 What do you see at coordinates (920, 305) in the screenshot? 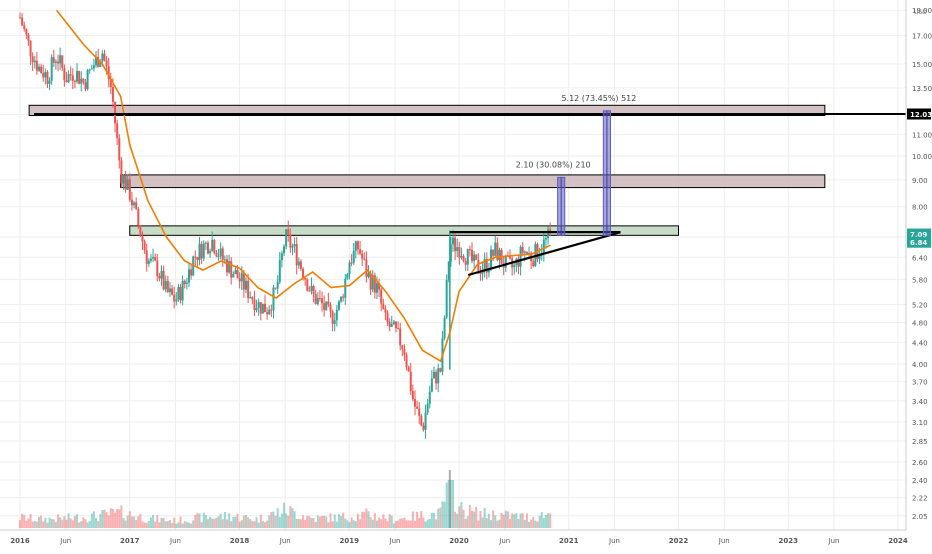
I see `price-tick-label: 5.20` at bounding box center [920, 305].